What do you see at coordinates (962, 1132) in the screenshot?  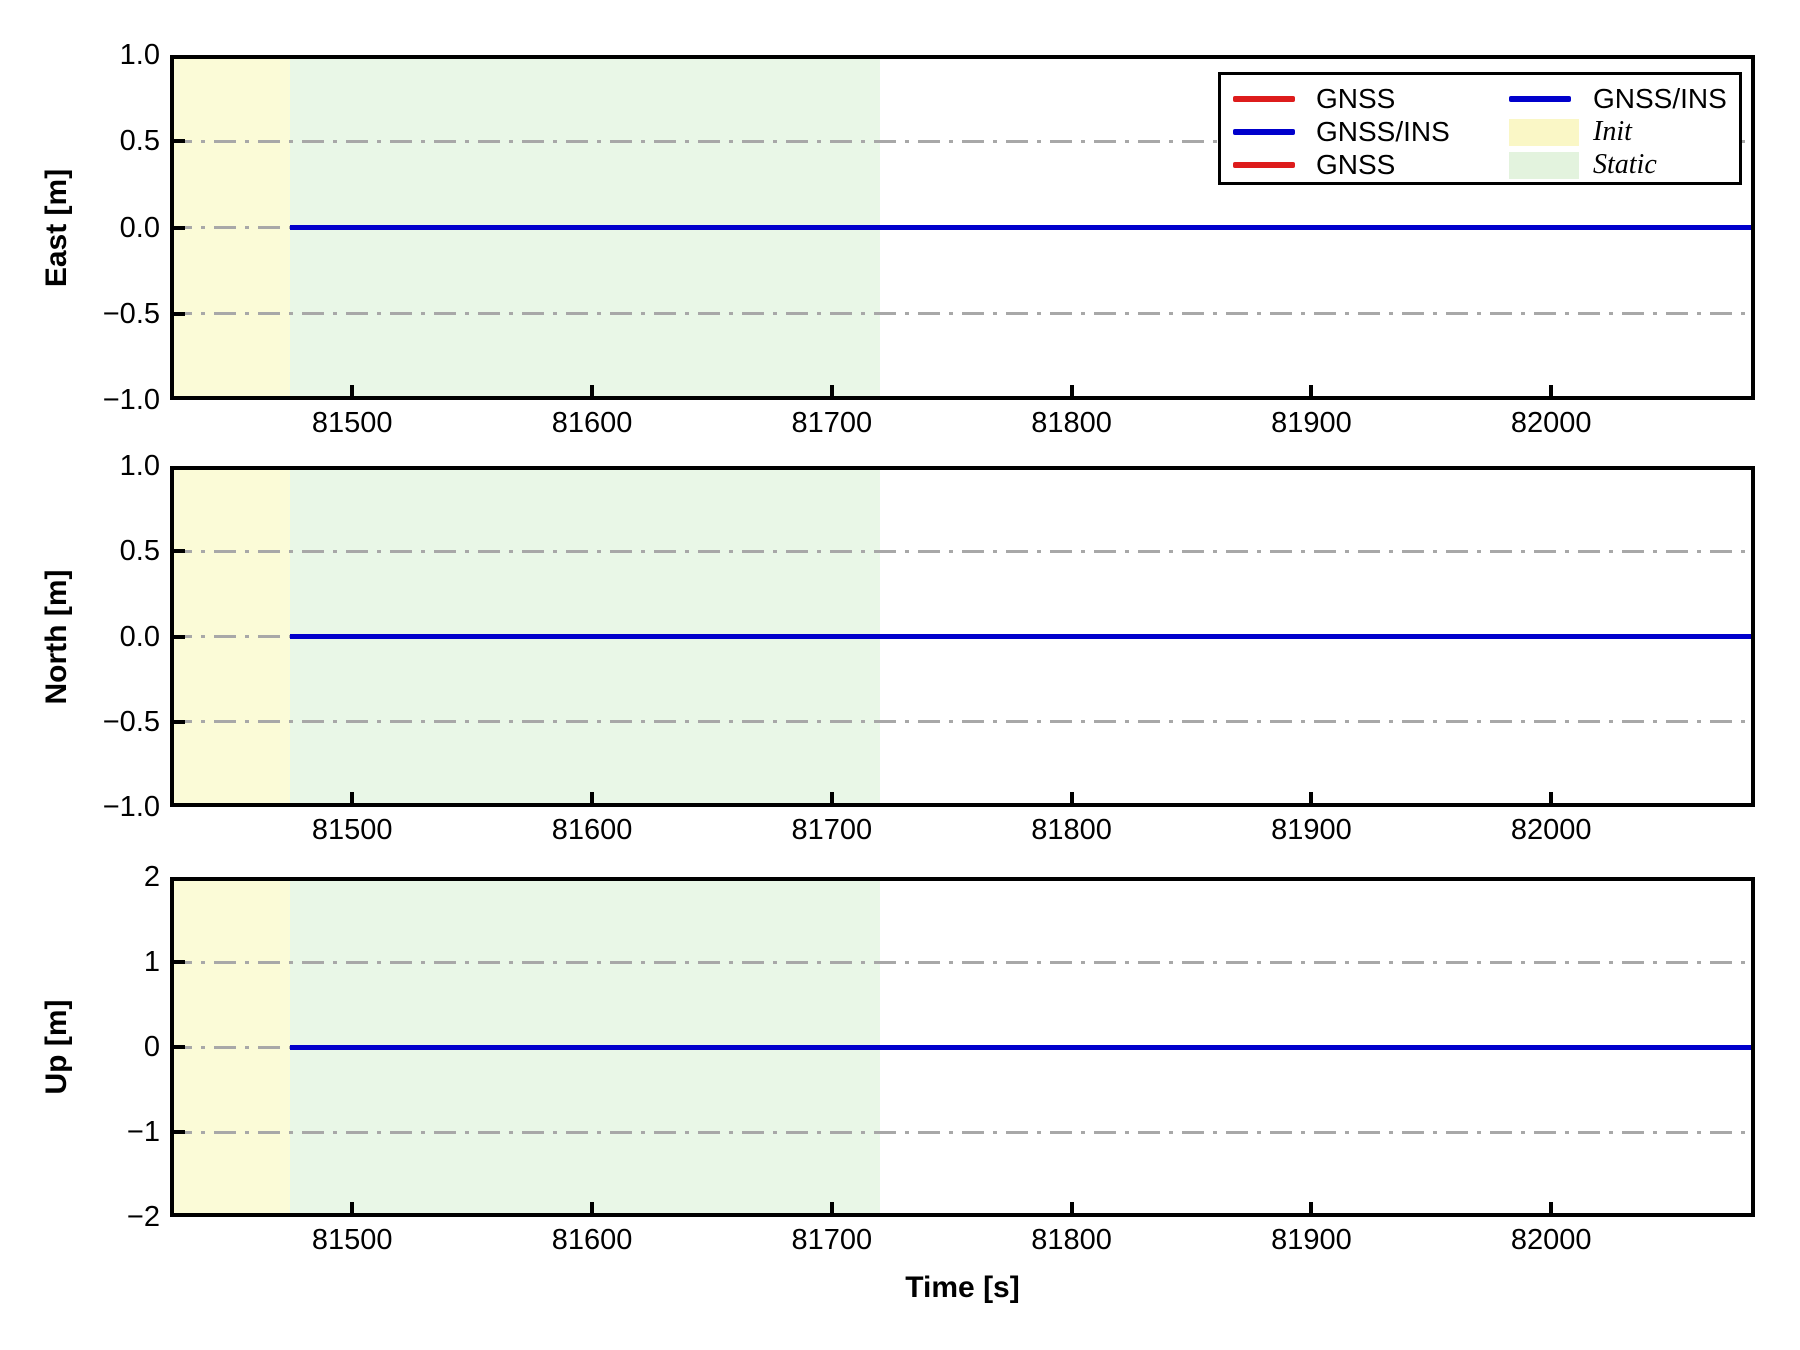 I see `gridline-y--1` at bounding box center [962, 1132].